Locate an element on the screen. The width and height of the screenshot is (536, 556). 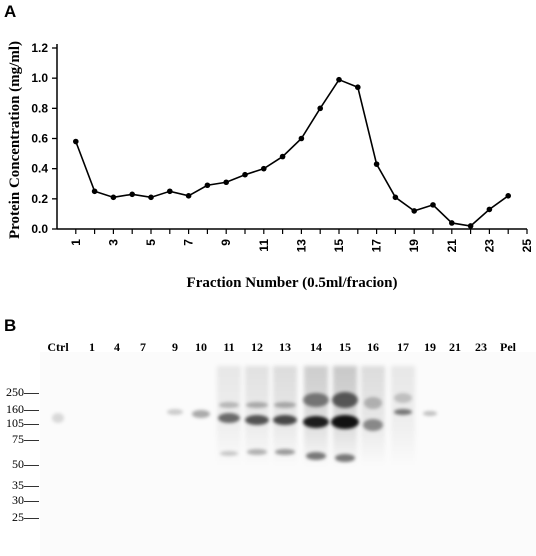
x-axis-label: Fraction Number (0.5ml/fracion) is located at coordinates (292, 283).